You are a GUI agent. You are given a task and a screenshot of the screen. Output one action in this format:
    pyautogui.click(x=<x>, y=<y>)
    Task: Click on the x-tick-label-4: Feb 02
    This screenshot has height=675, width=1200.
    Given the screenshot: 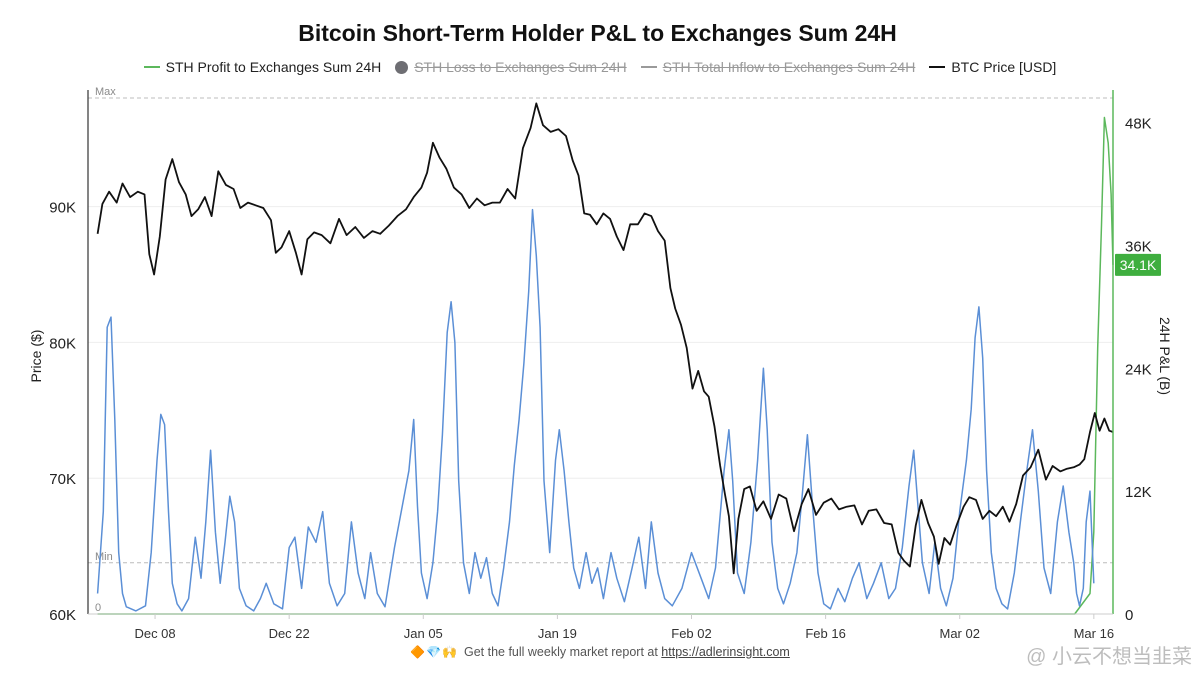 What is the action you would take?
    pyautogui.click(x=691, y=633)
    